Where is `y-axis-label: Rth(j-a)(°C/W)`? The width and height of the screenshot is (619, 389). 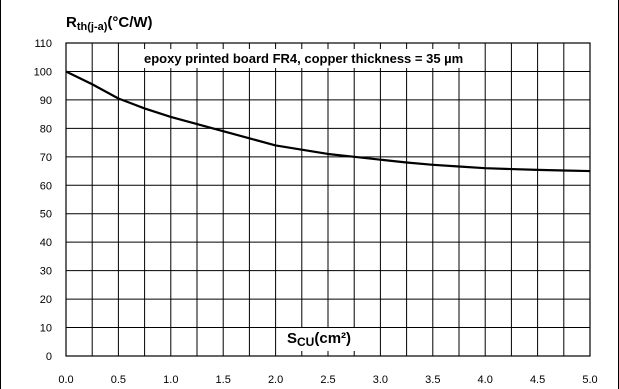
y-axis-label: Rth(j-a)(°C/W) is located at coordinates (109, 23).